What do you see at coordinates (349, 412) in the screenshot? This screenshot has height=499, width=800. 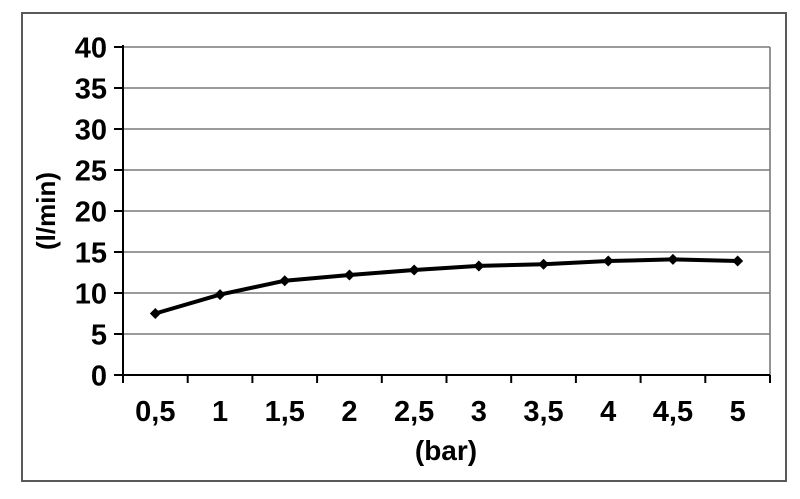 I see `x-tick-label: 2` at bounding box center [349, 412].